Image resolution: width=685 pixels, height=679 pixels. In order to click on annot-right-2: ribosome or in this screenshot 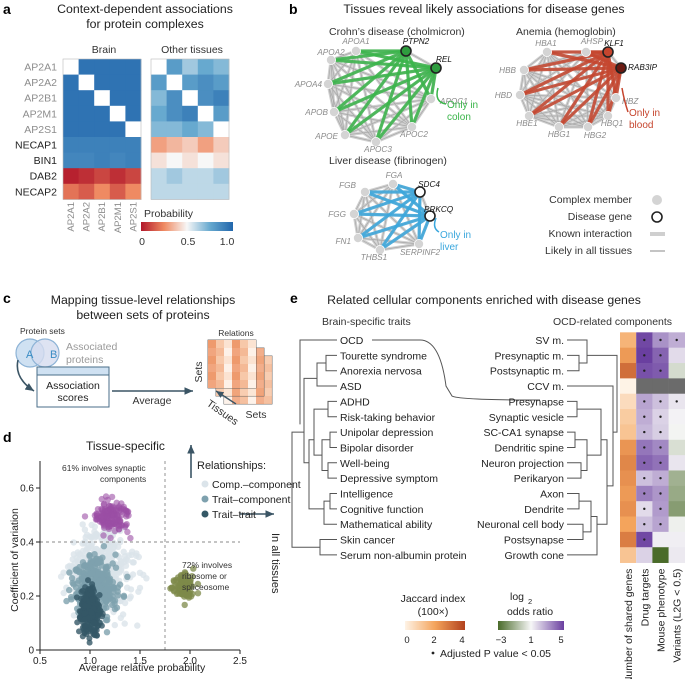, I will do `click(204, 576)`.